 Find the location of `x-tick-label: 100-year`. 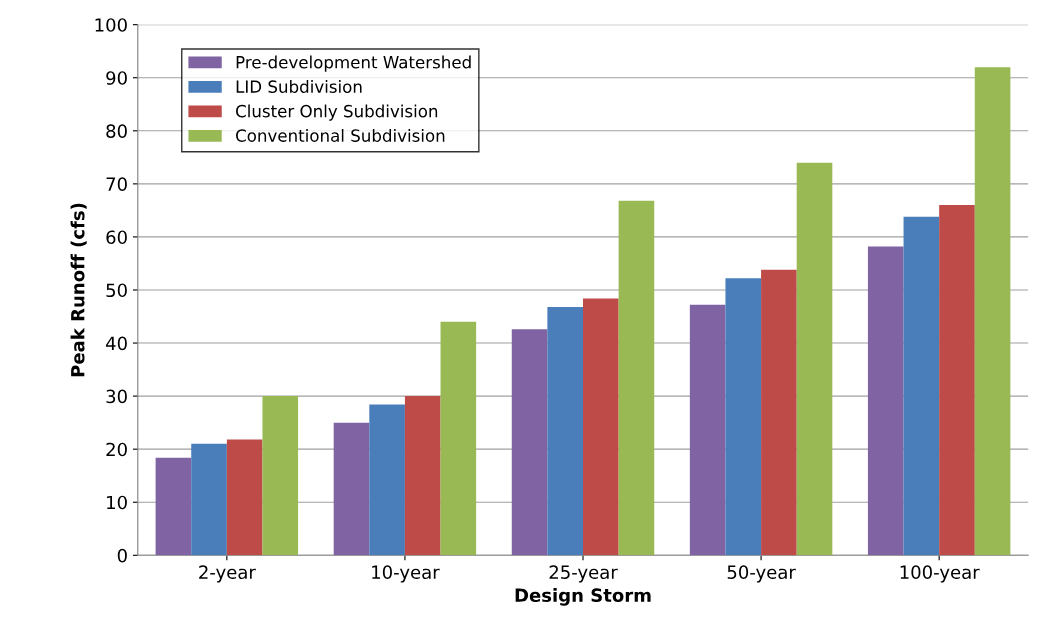

x-tick-label: 100-year is located at coordinates (940, 574).